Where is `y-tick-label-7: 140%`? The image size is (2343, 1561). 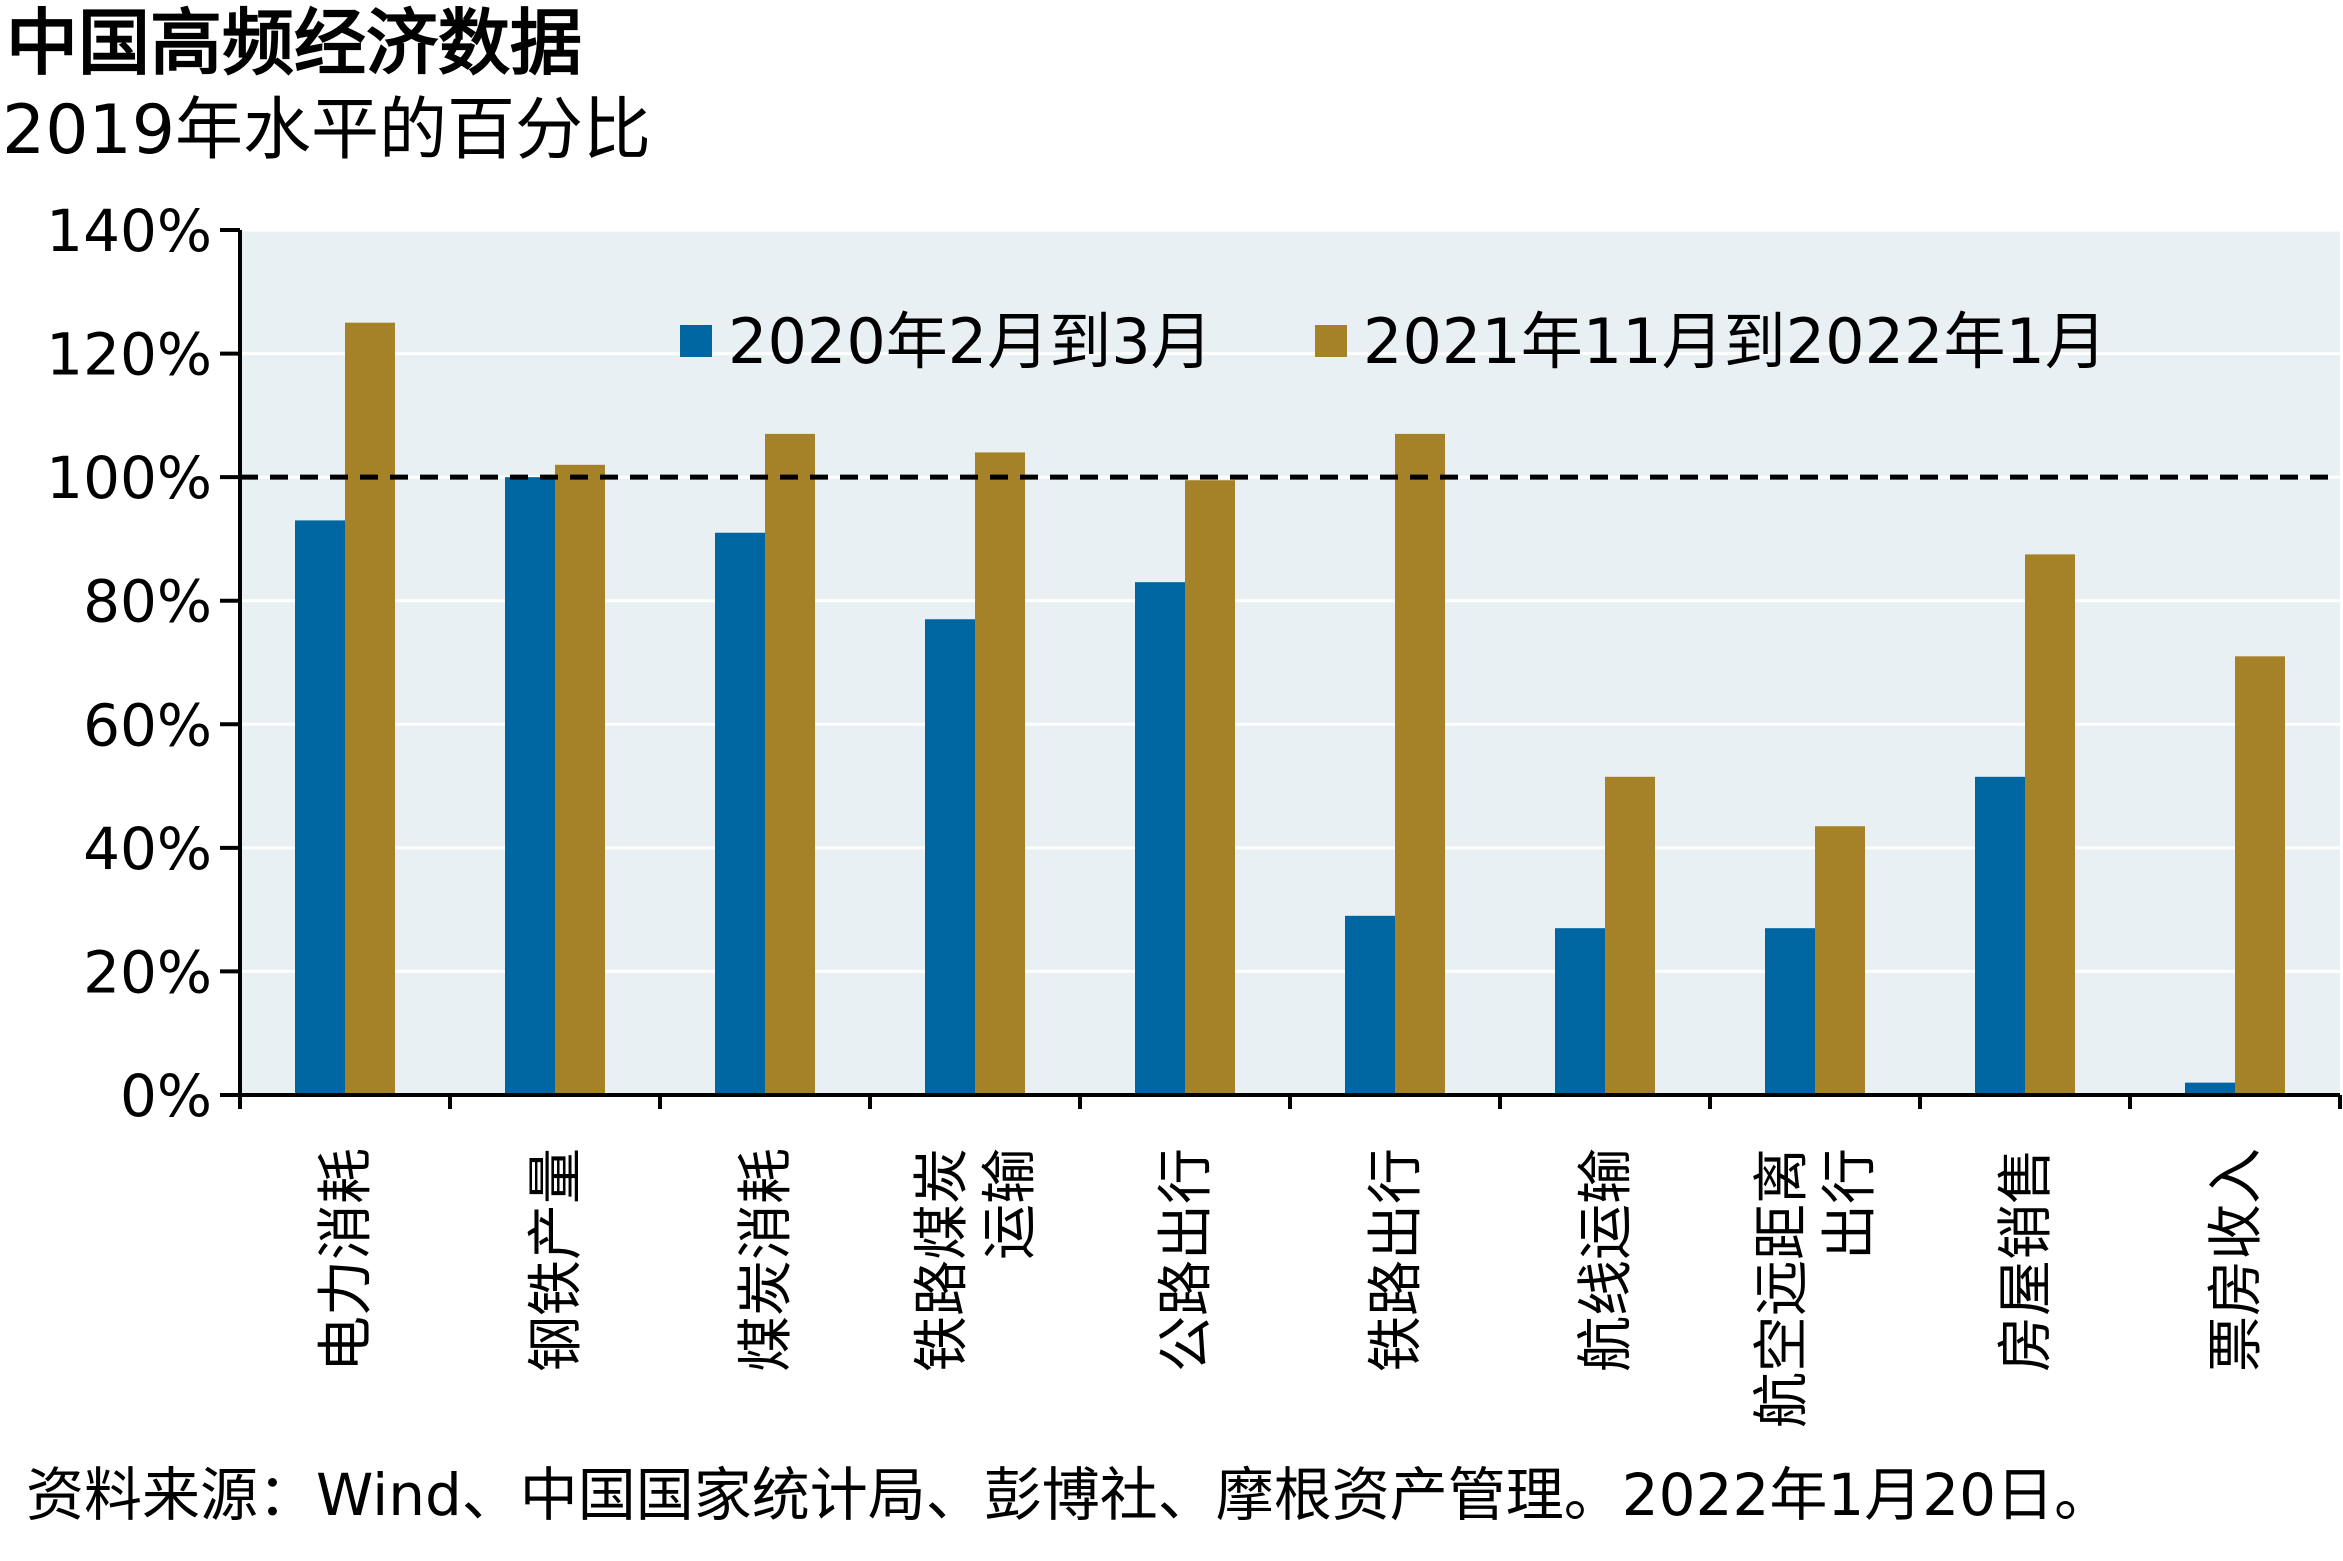 y-tick-label-7: 140% is located at coordinates (129, 231).